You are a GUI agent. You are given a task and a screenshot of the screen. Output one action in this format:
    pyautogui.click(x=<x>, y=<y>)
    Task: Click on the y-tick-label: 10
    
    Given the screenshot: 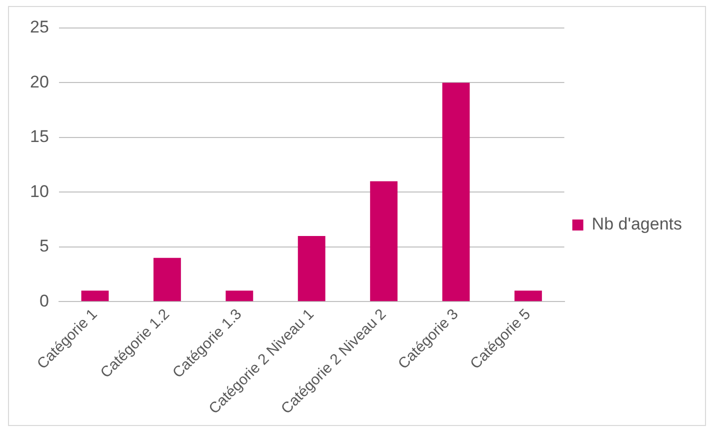 What is the action you would take?
    pyautogui.click(x=39, y=191)
    